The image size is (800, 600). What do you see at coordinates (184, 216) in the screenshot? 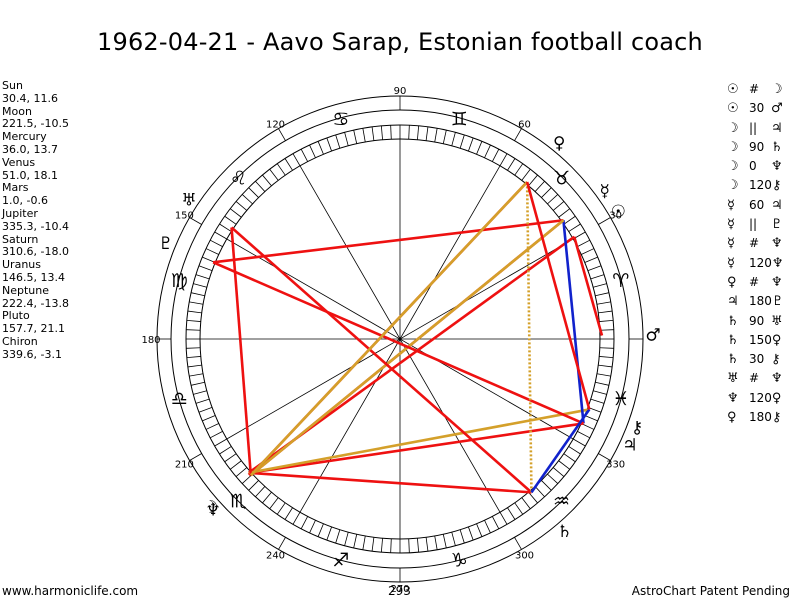
I see `degree-label: 150` at bounding box center [184, 216].